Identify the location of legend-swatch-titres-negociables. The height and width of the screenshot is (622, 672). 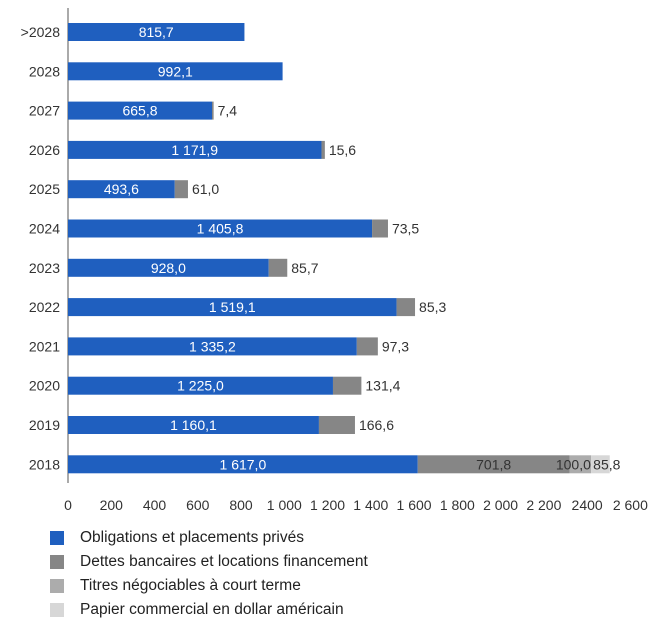
(57, 586).